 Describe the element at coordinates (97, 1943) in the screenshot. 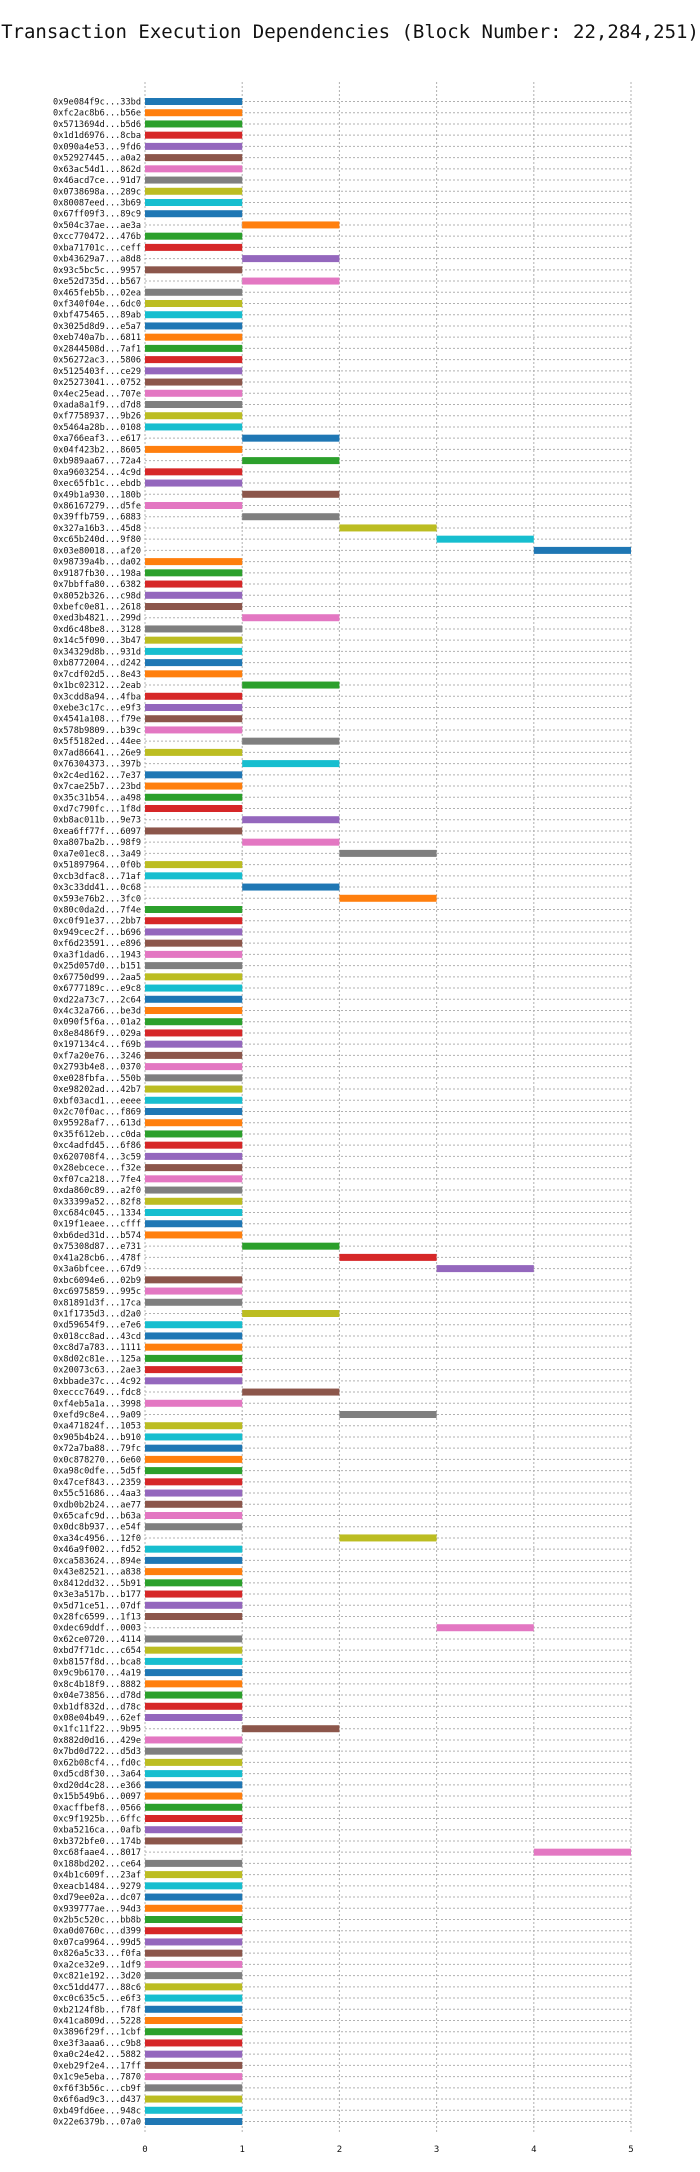

I see `transaction-label: 0x07ca9964...99d5` at that location.